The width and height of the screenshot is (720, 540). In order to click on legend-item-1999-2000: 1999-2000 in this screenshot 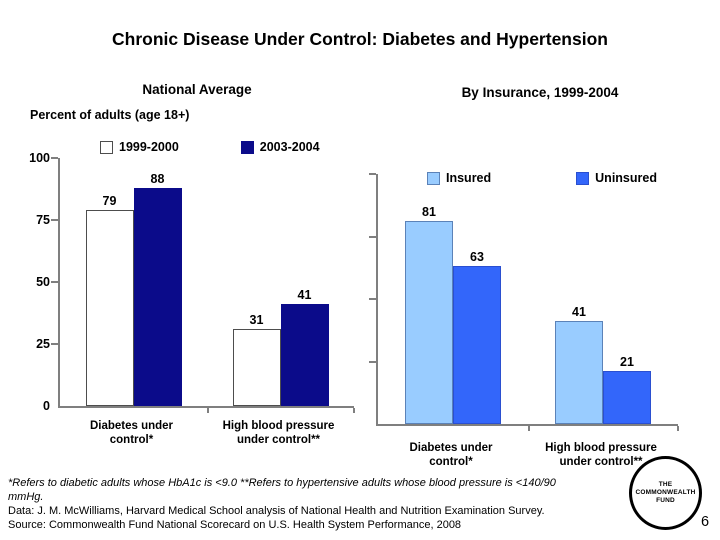, I will do `click(139, 147)`.